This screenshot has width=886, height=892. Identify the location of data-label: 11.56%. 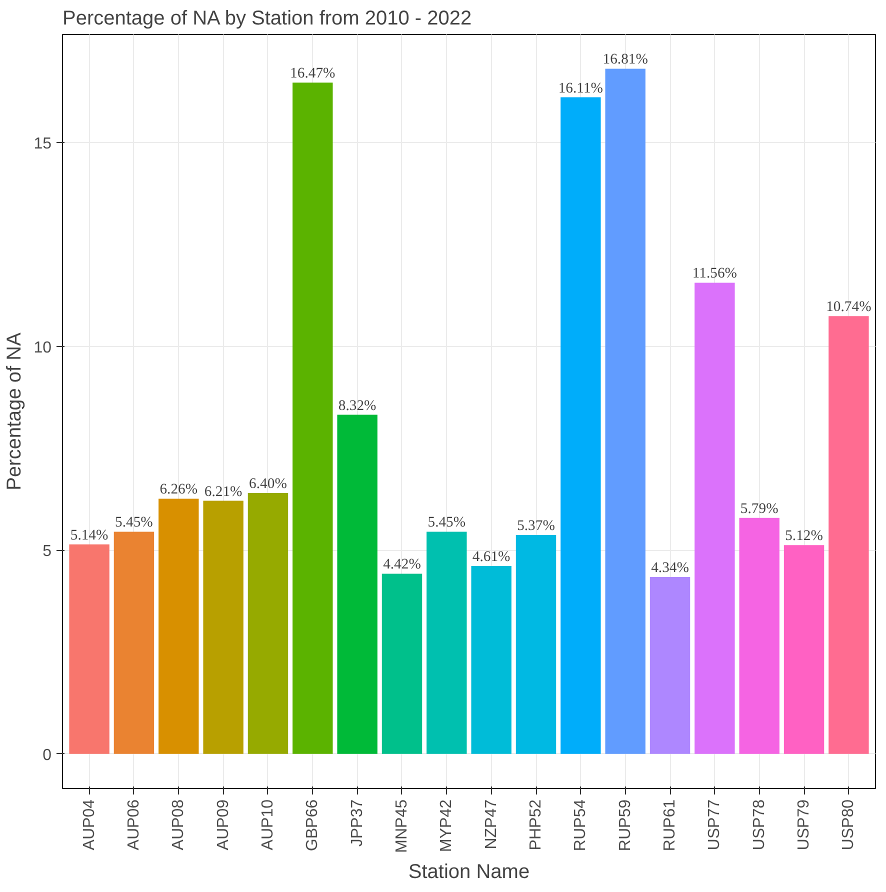
(715, 274).